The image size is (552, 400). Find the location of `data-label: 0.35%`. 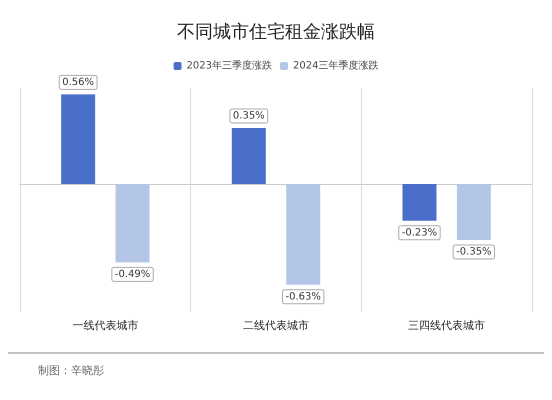

data-label: 0.35% is located at coordinates (248, 116).